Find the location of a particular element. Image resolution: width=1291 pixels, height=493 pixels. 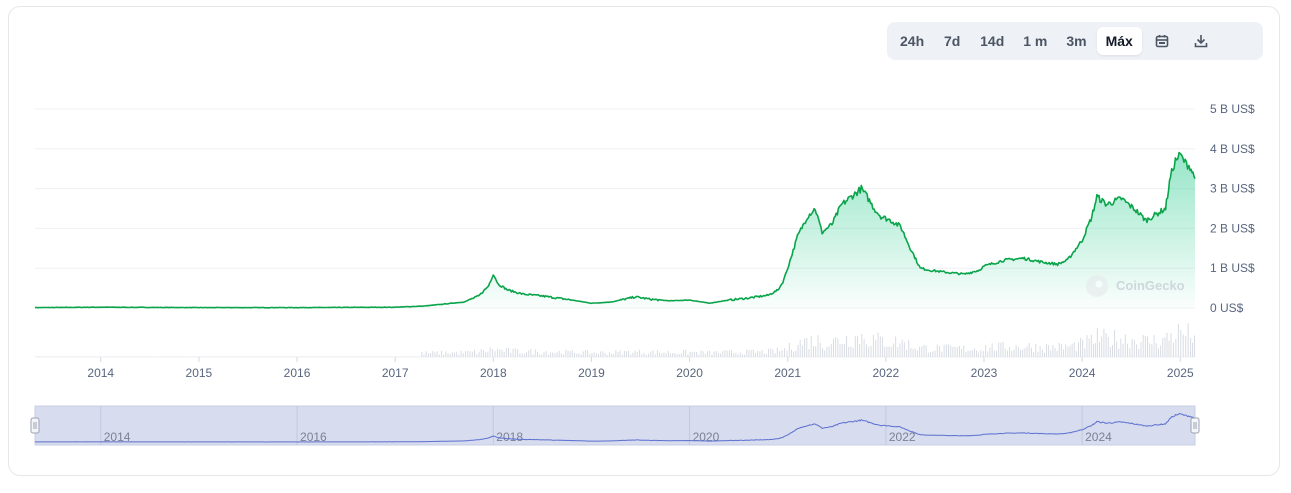

calendar-button is located at coordinates (1162, 41).